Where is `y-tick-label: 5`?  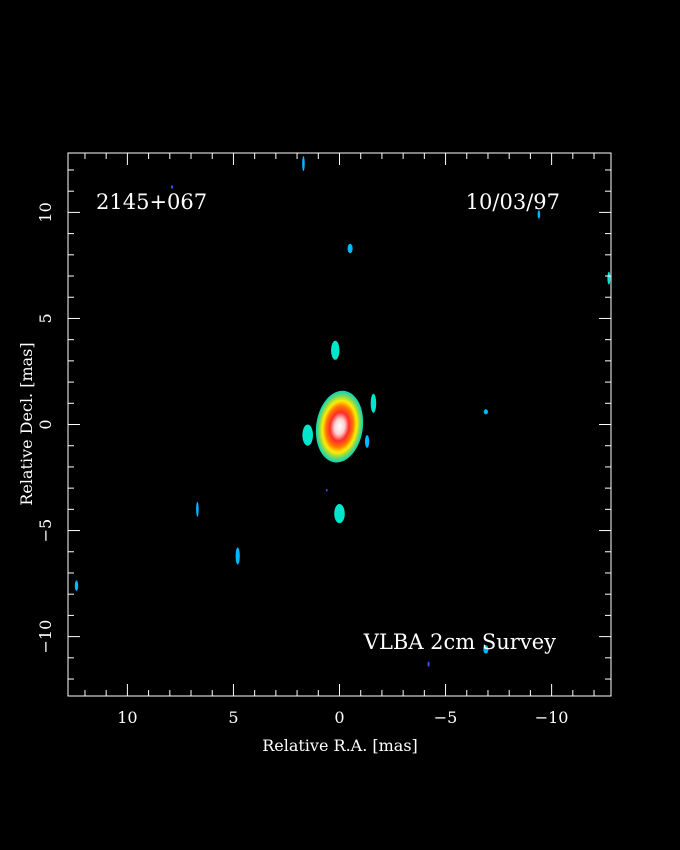 y-tick-label: 5 is located at coordinates (45, 318).